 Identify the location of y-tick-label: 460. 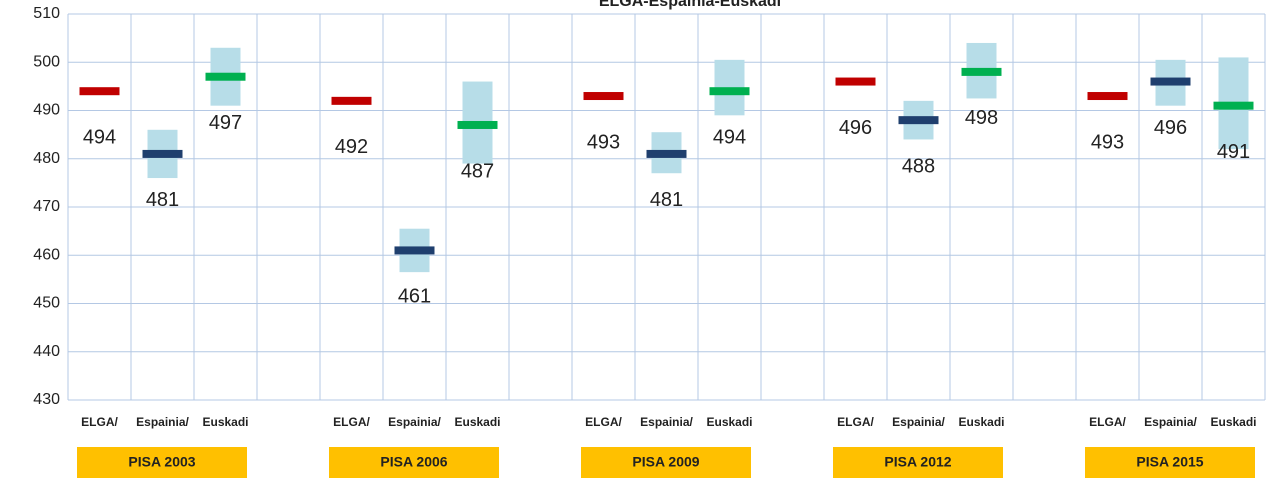
(46, 254).